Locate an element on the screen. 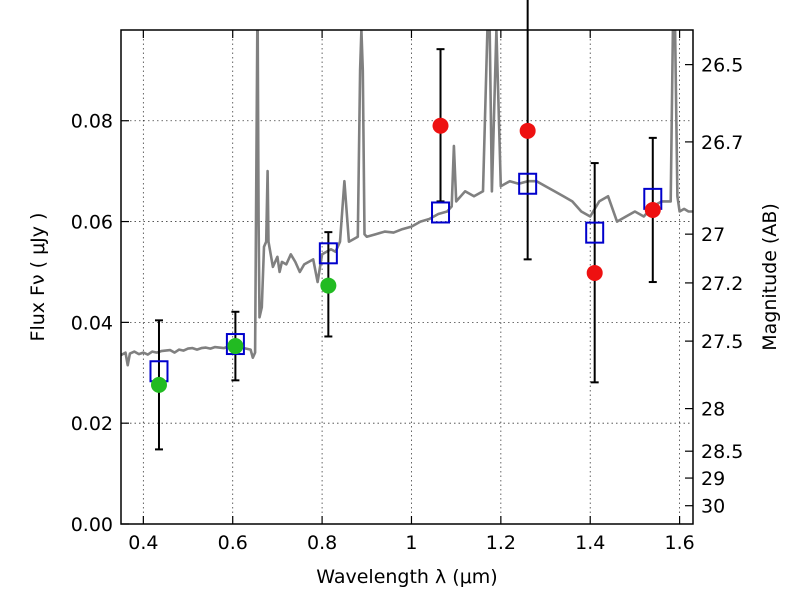  magnitude-tick-label: 27.5 is located at coordinates (722, 342).